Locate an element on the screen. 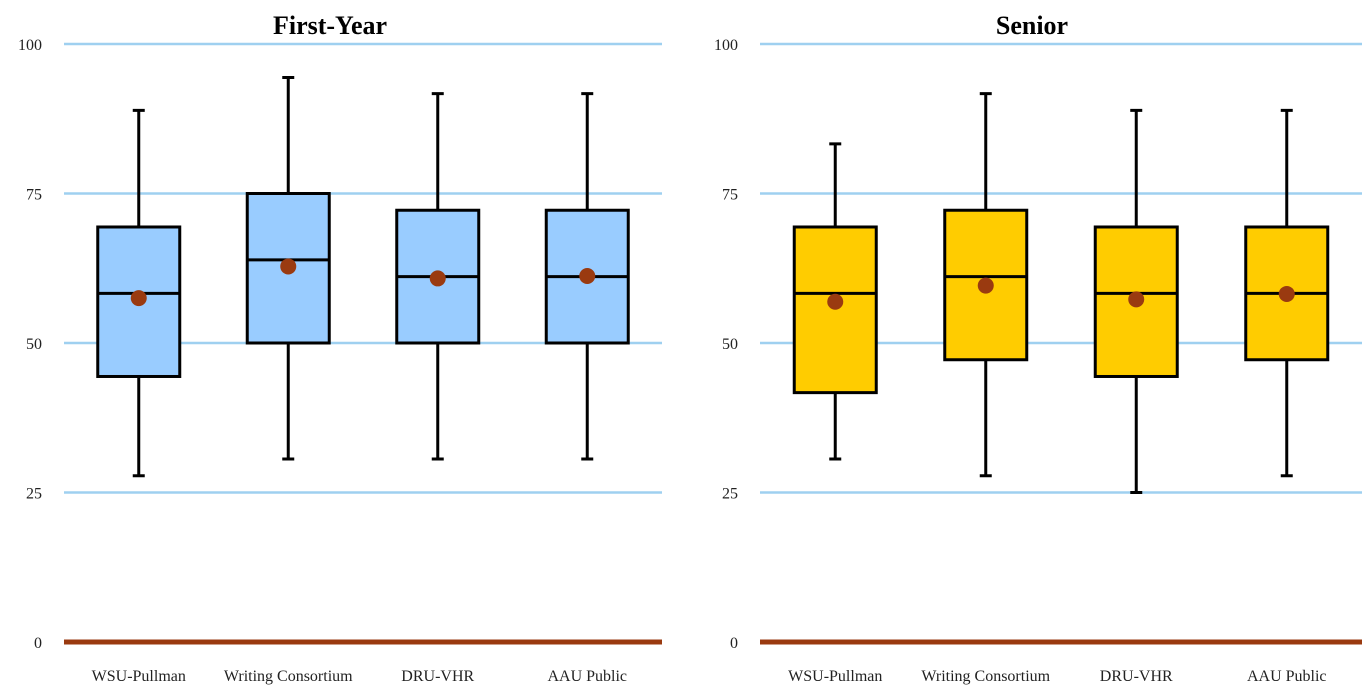 This screenshot has height=688, width=1370. chart-title: Senior is located at coordinates (1032, 25).